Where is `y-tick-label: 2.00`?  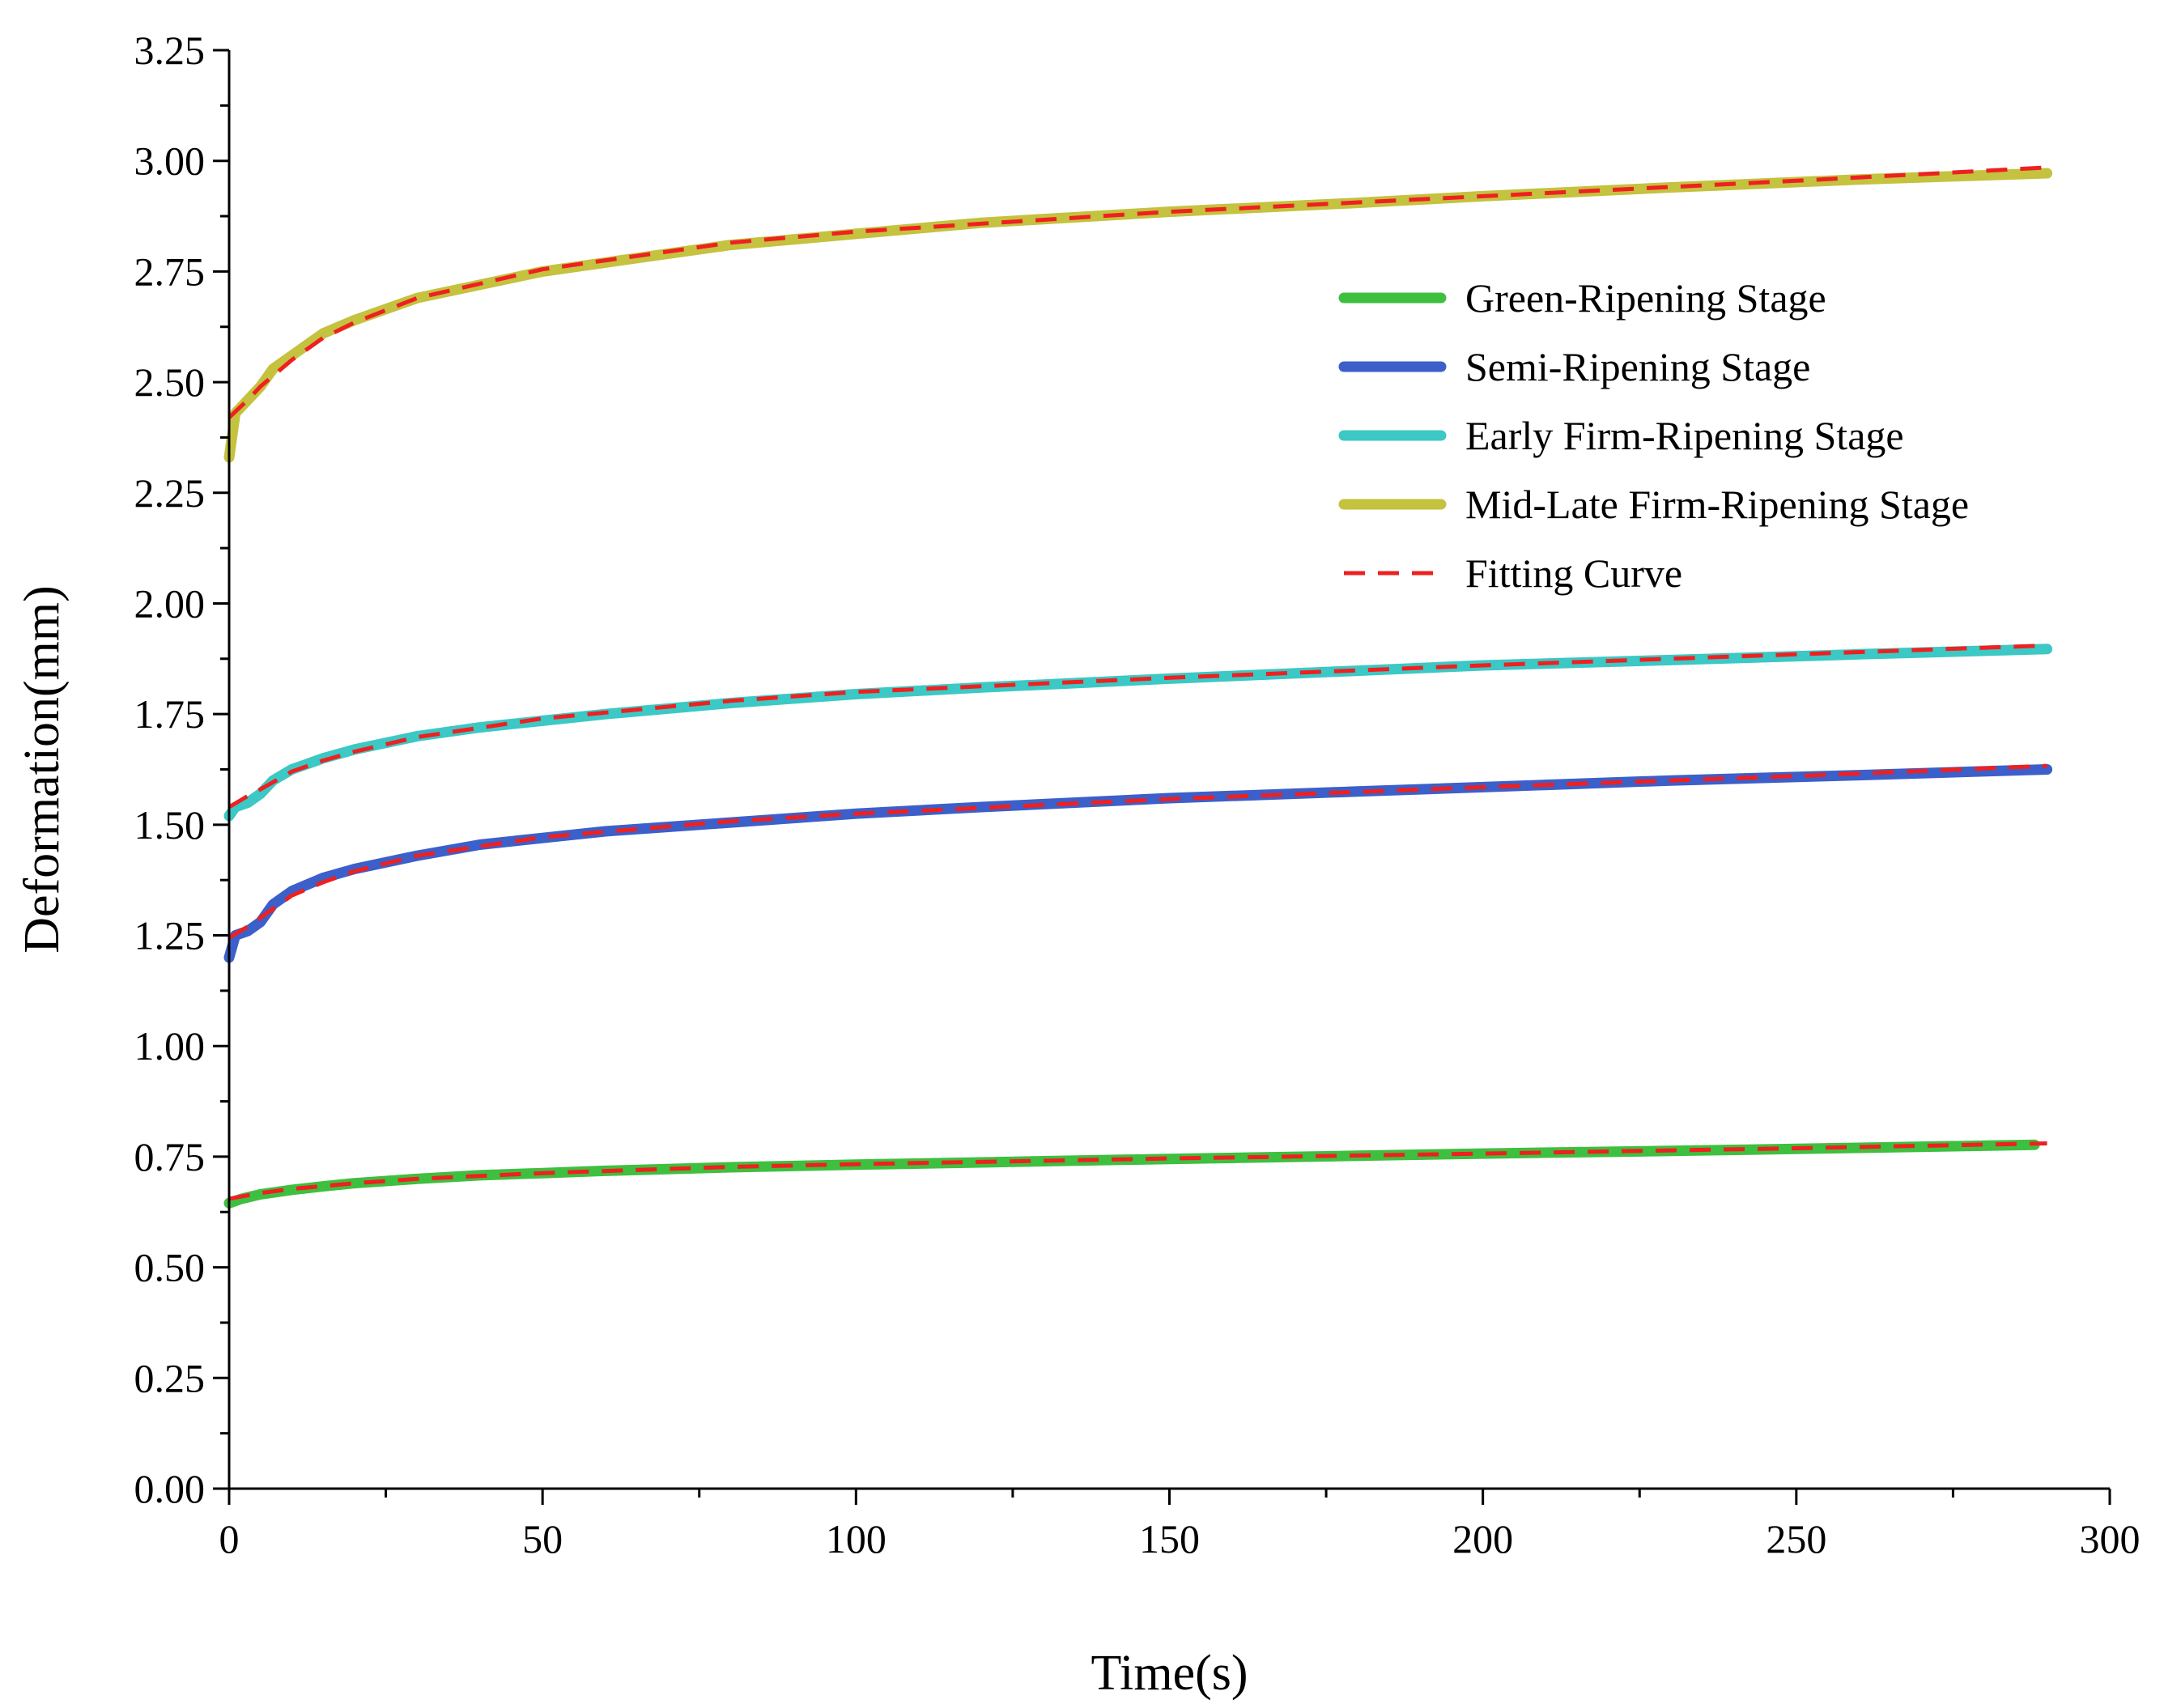
y-tick-label: 2.00 is located at coordinates (170, 603).